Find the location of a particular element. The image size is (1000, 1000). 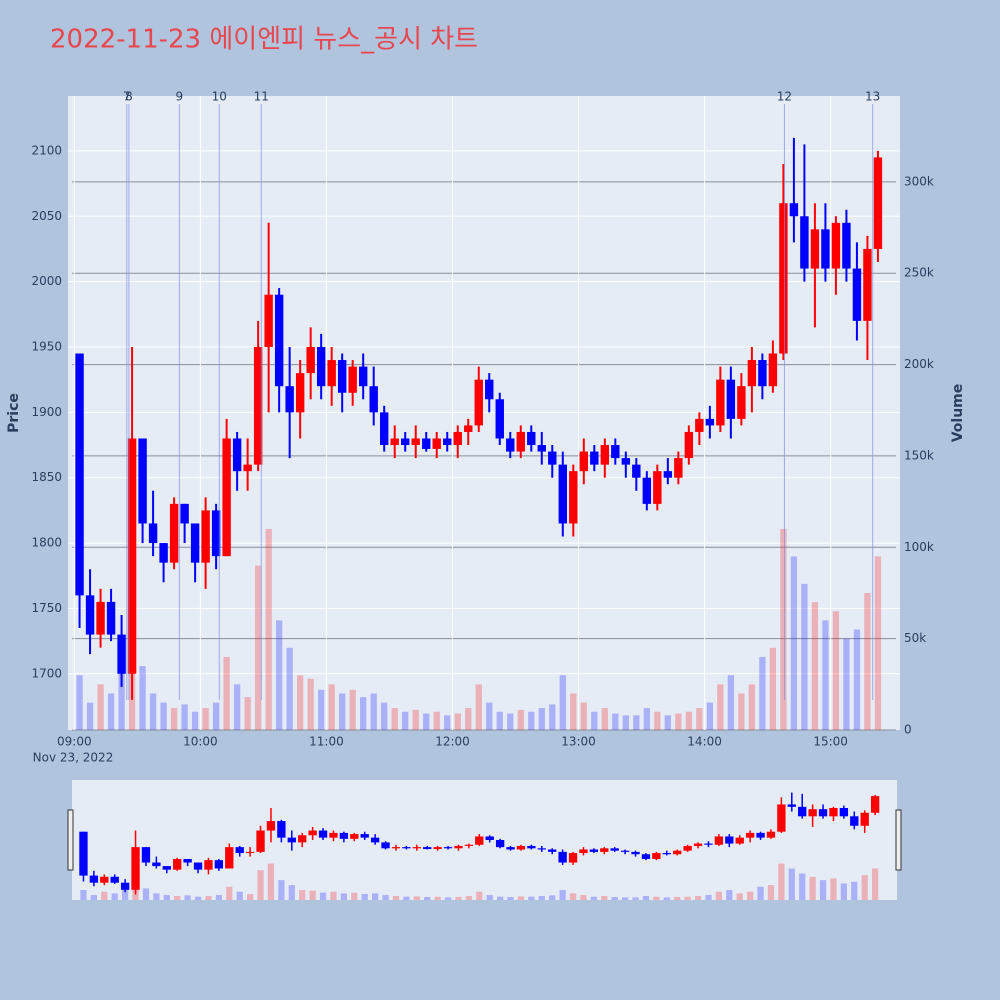

x-tick-label: 12:00 is located at coordinates (452, 742).